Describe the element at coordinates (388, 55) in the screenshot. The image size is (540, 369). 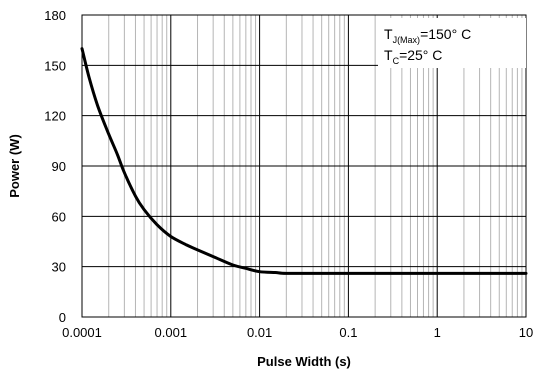
I see `annotation-tc-main: T` at that location.